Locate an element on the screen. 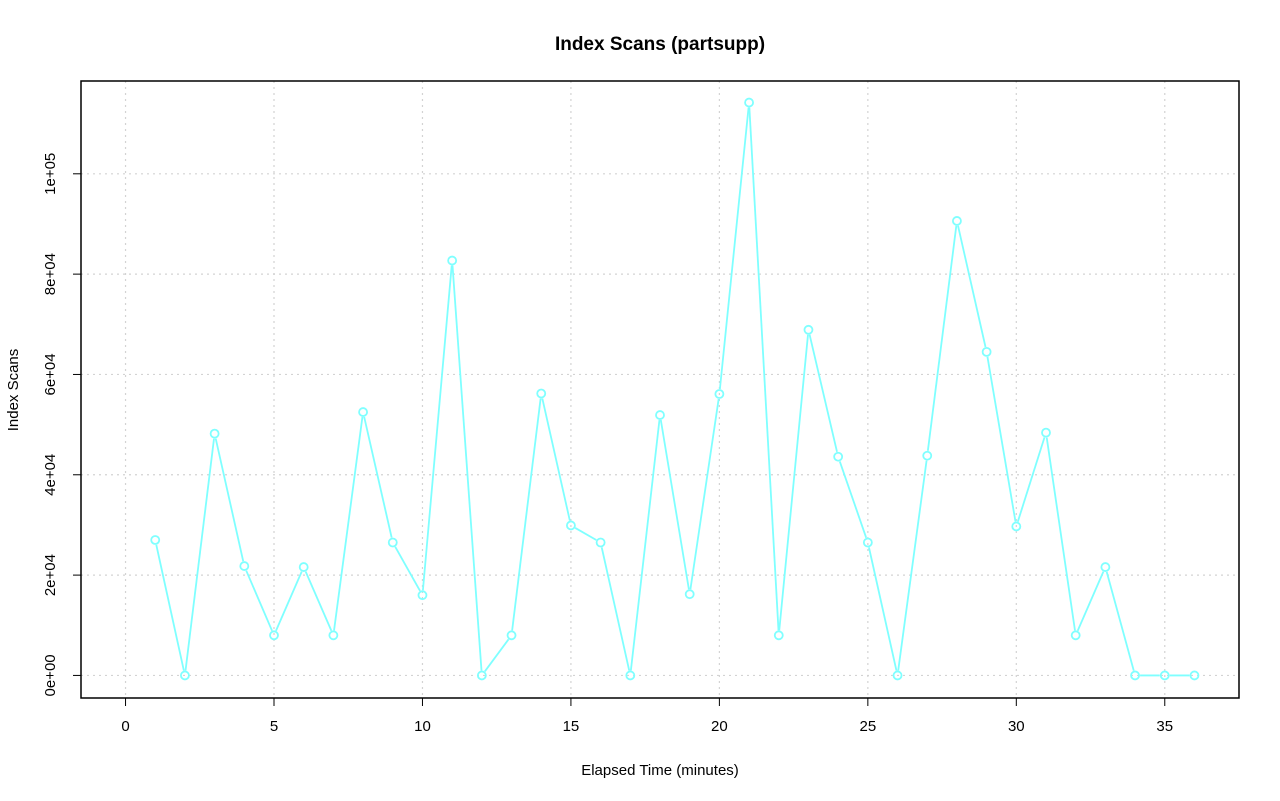 The width and height of the screenshot is (1280, 801). x-tick-label: 25 is located at coordinates (868, 726).